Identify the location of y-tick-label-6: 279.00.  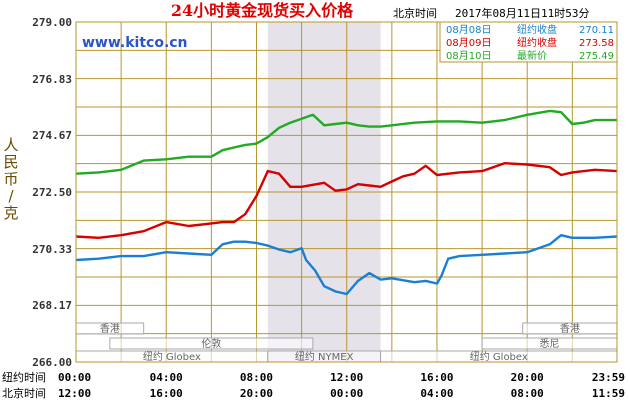
(52, 22).